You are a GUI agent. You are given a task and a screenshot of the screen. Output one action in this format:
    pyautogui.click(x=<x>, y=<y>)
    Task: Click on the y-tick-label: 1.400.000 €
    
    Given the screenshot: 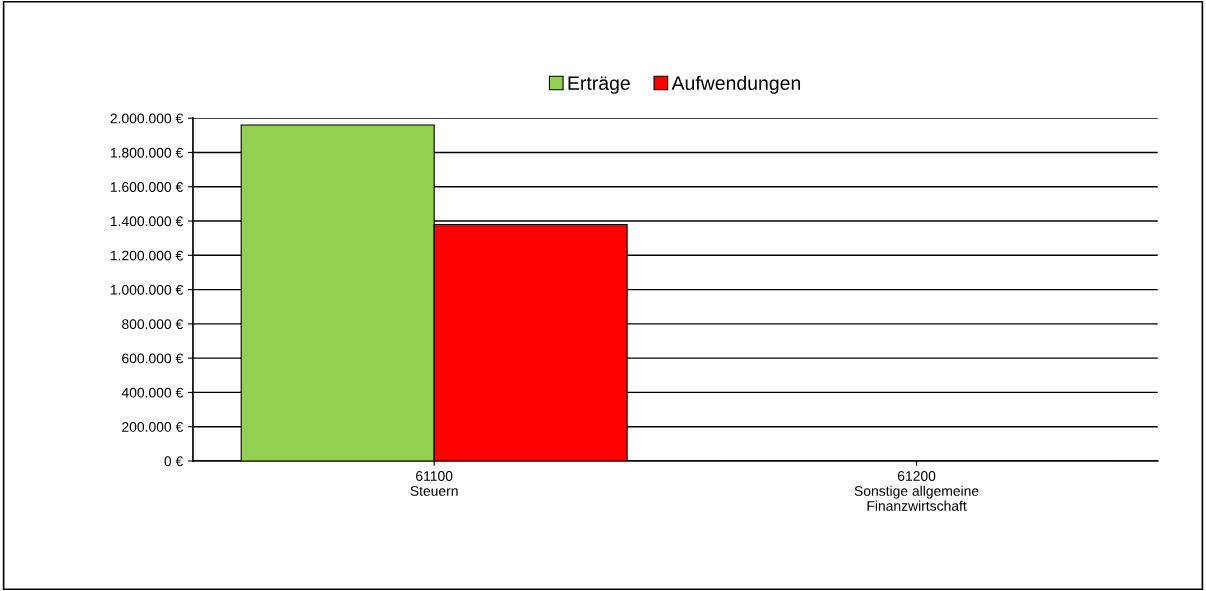 What is the action you would take?
    pyautogui.click(x=147, y=221)
    